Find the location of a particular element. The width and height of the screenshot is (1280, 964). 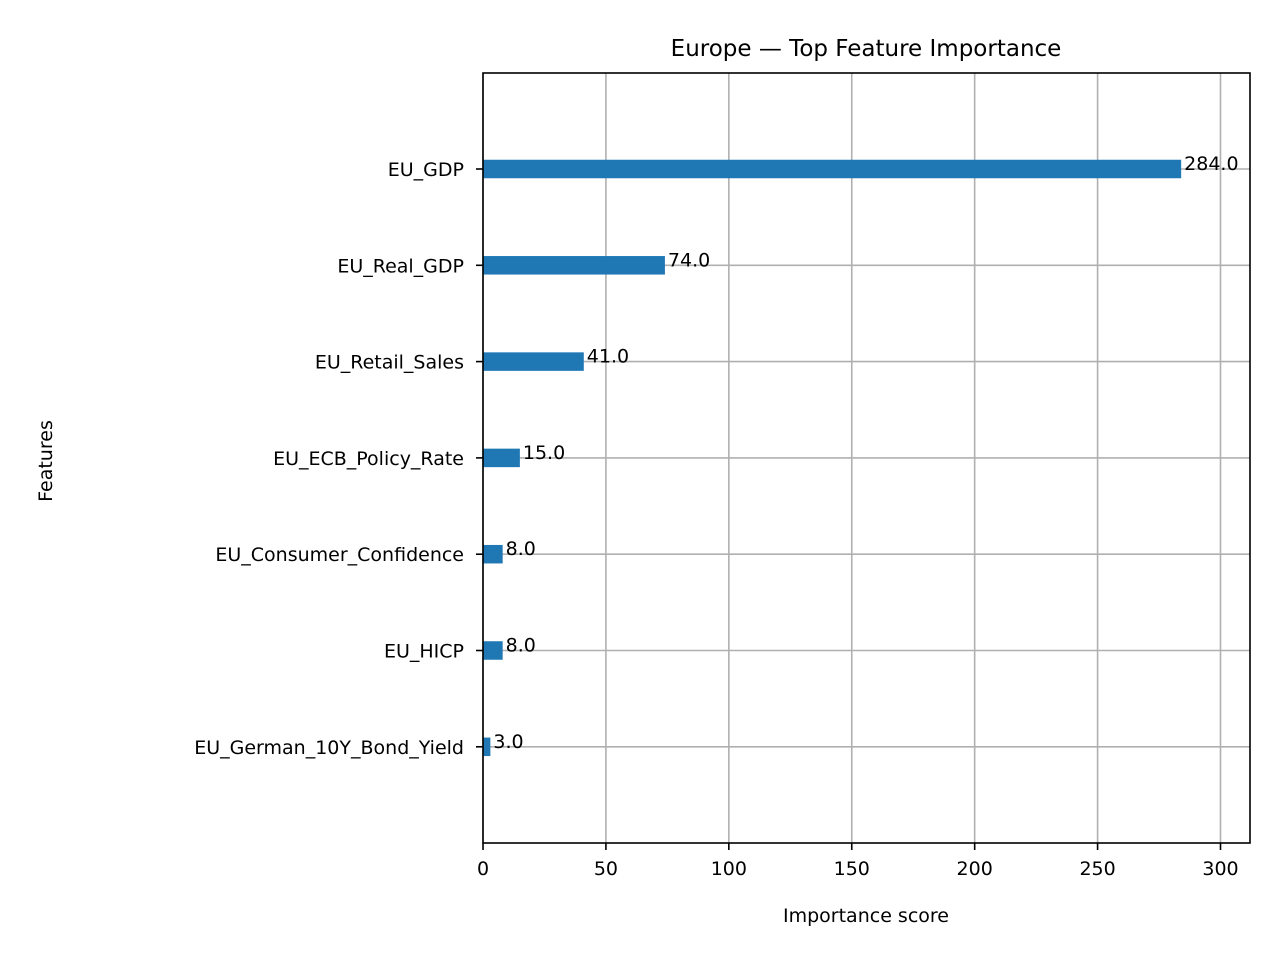

x-tick-label: 150 is located at coordinates (852, 869).